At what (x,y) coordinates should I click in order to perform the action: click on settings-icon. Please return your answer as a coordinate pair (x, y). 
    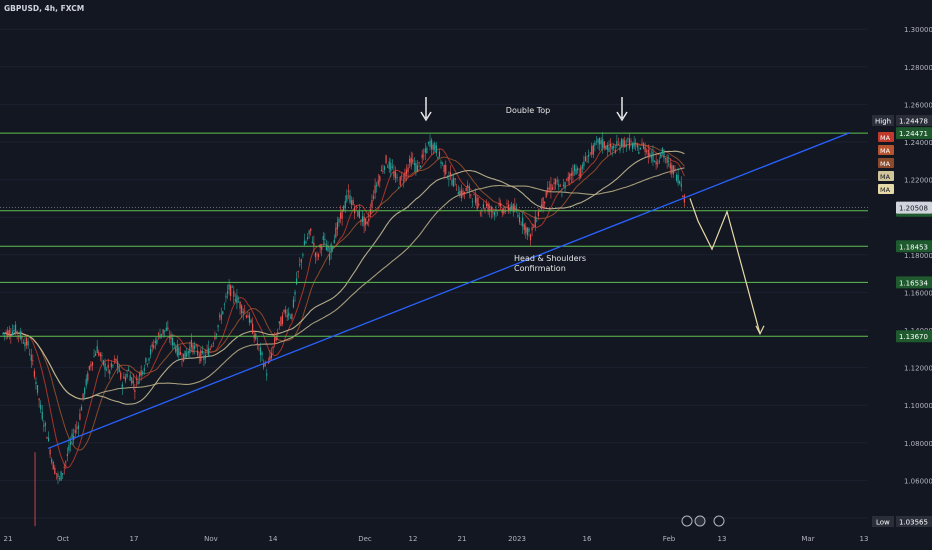
    Looking at the image, I should click on (719, 521).